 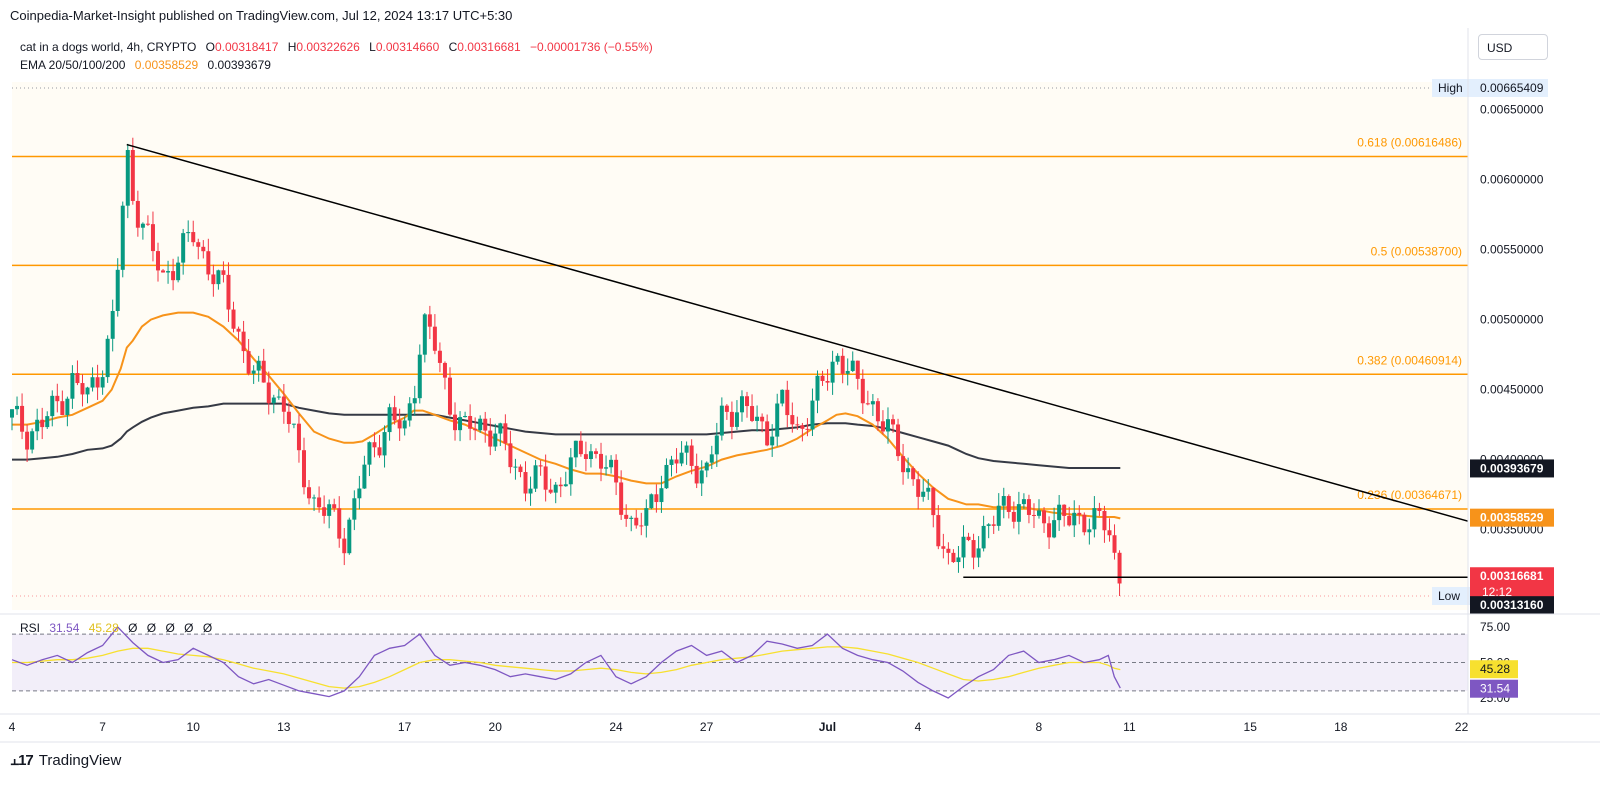 What do you see at coordinates (292, 47) in the screenshot?
I see `high-label: H` at bounding box center [292, 47].